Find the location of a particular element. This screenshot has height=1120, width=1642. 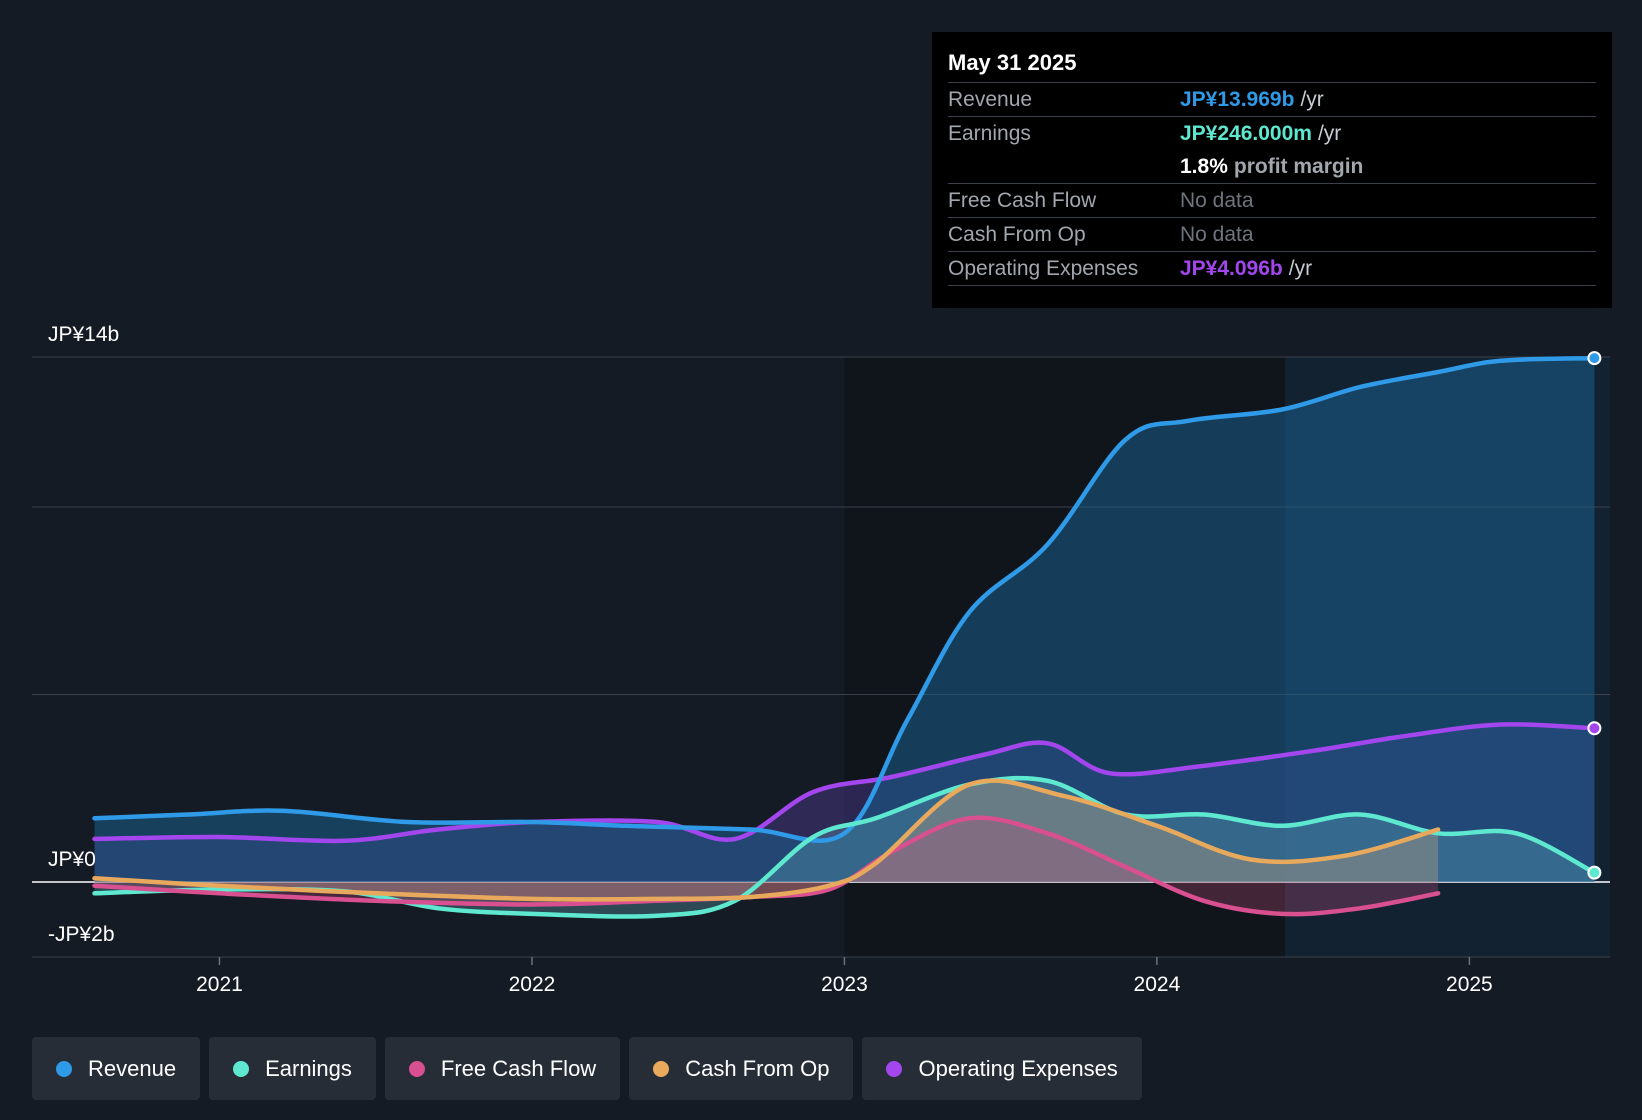

legend-label: Cash From Op is located at coordinates (757, 1068).